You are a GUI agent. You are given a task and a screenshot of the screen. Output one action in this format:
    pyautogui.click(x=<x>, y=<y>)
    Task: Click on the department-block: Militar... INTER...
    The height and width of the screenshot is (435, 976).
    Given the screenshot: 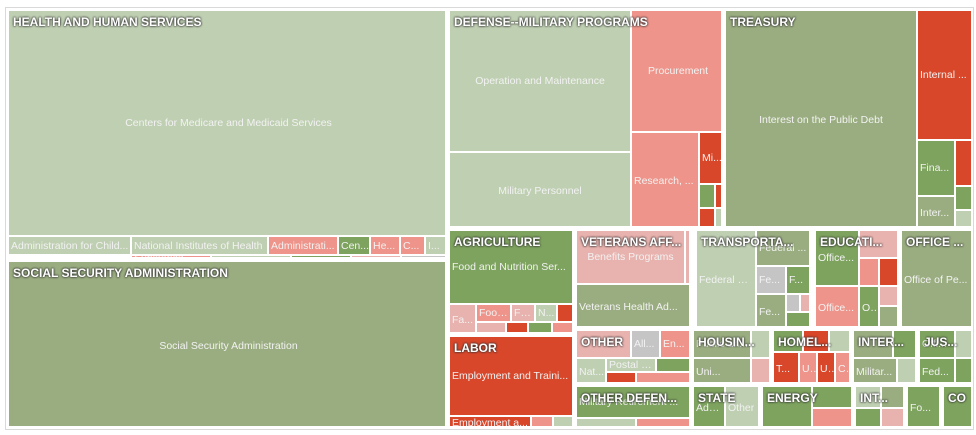 What is the action you would take?
    pyautogui.click(x=884, y=356)
    